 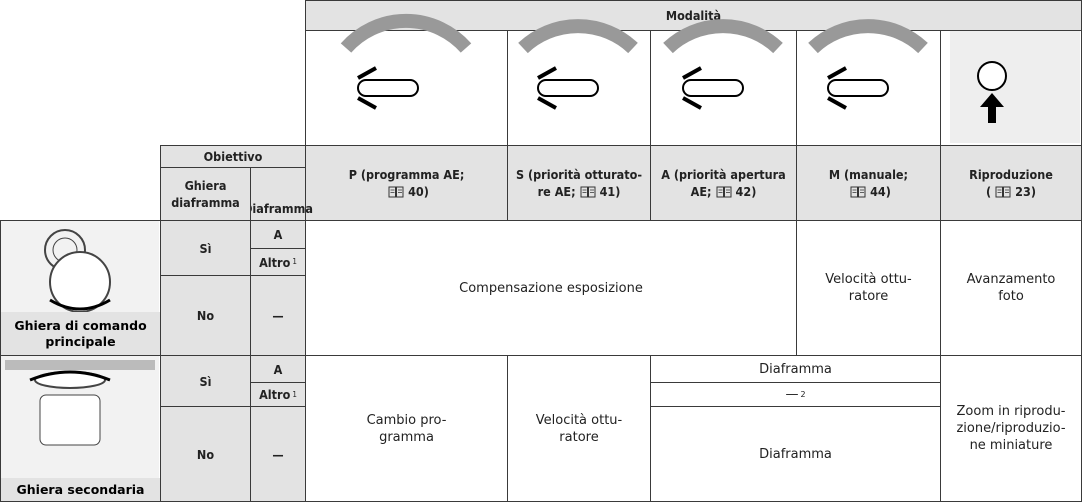 I want to click on text-line: Cambio pro-, so click(x=407, y=420).